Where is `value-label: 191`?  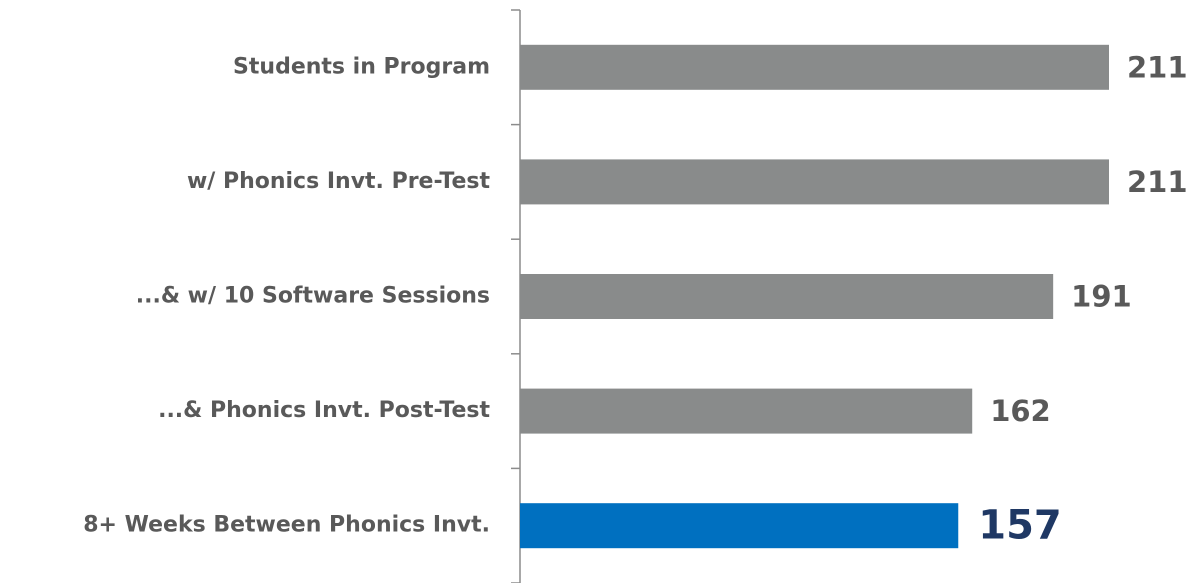
value-label: 191 is located at coordinates (1101, 297).